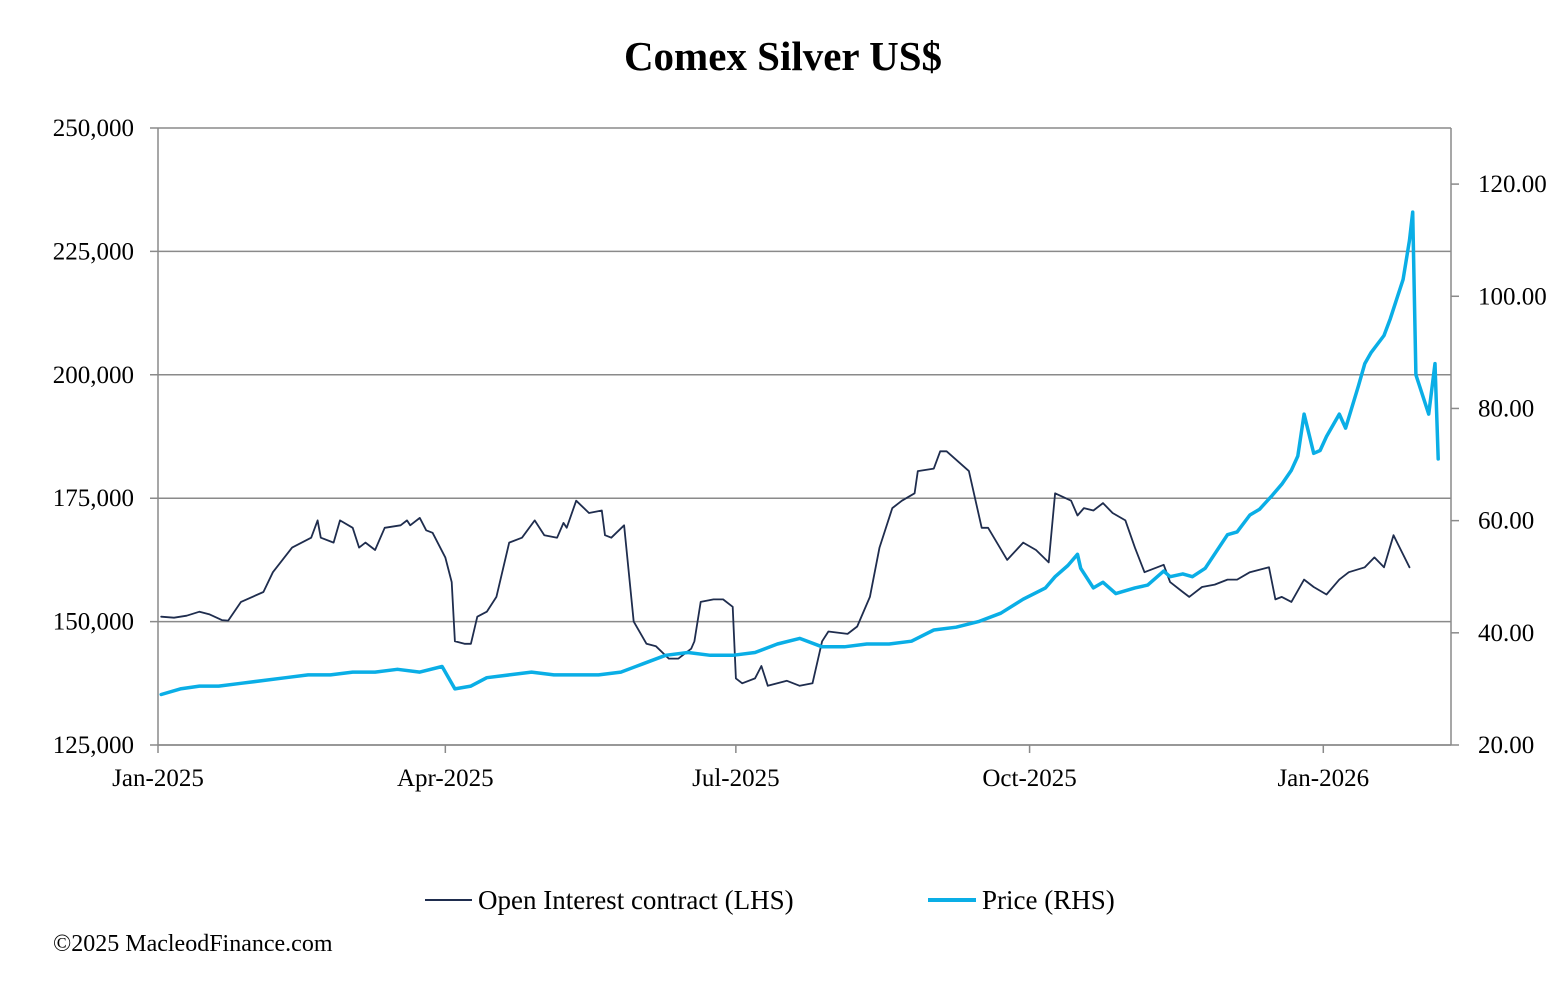  What do you see at coordinates (93, 251) in the screenshot?
I see `left-tick-label-4: 225,000` at bounding box center [93, 251].